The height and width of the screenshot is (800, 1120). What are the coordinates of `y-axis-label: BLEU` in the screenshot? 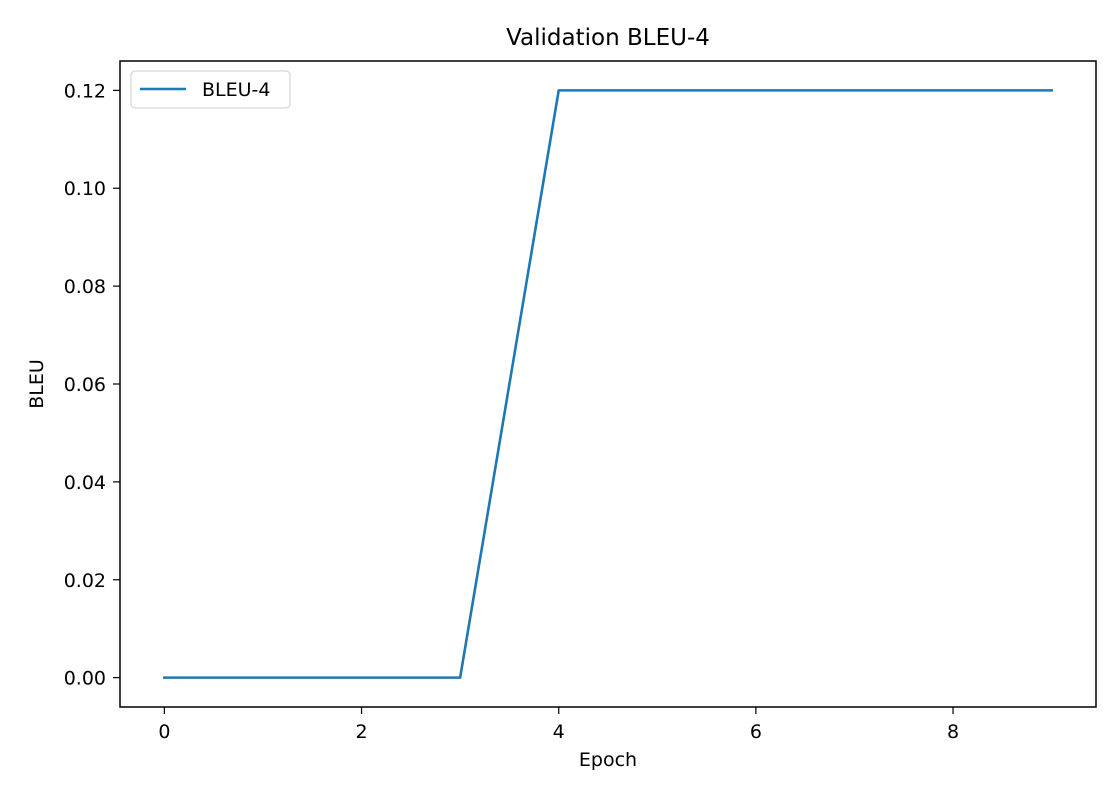 It's located at (37, 384).